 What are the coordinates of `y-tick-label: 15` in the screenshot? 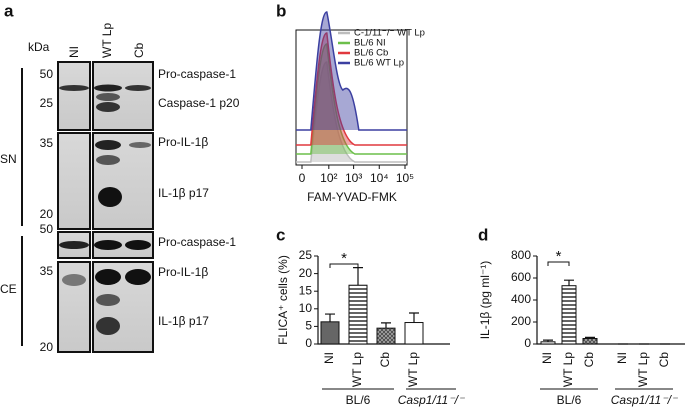 It's located at (306, 290).